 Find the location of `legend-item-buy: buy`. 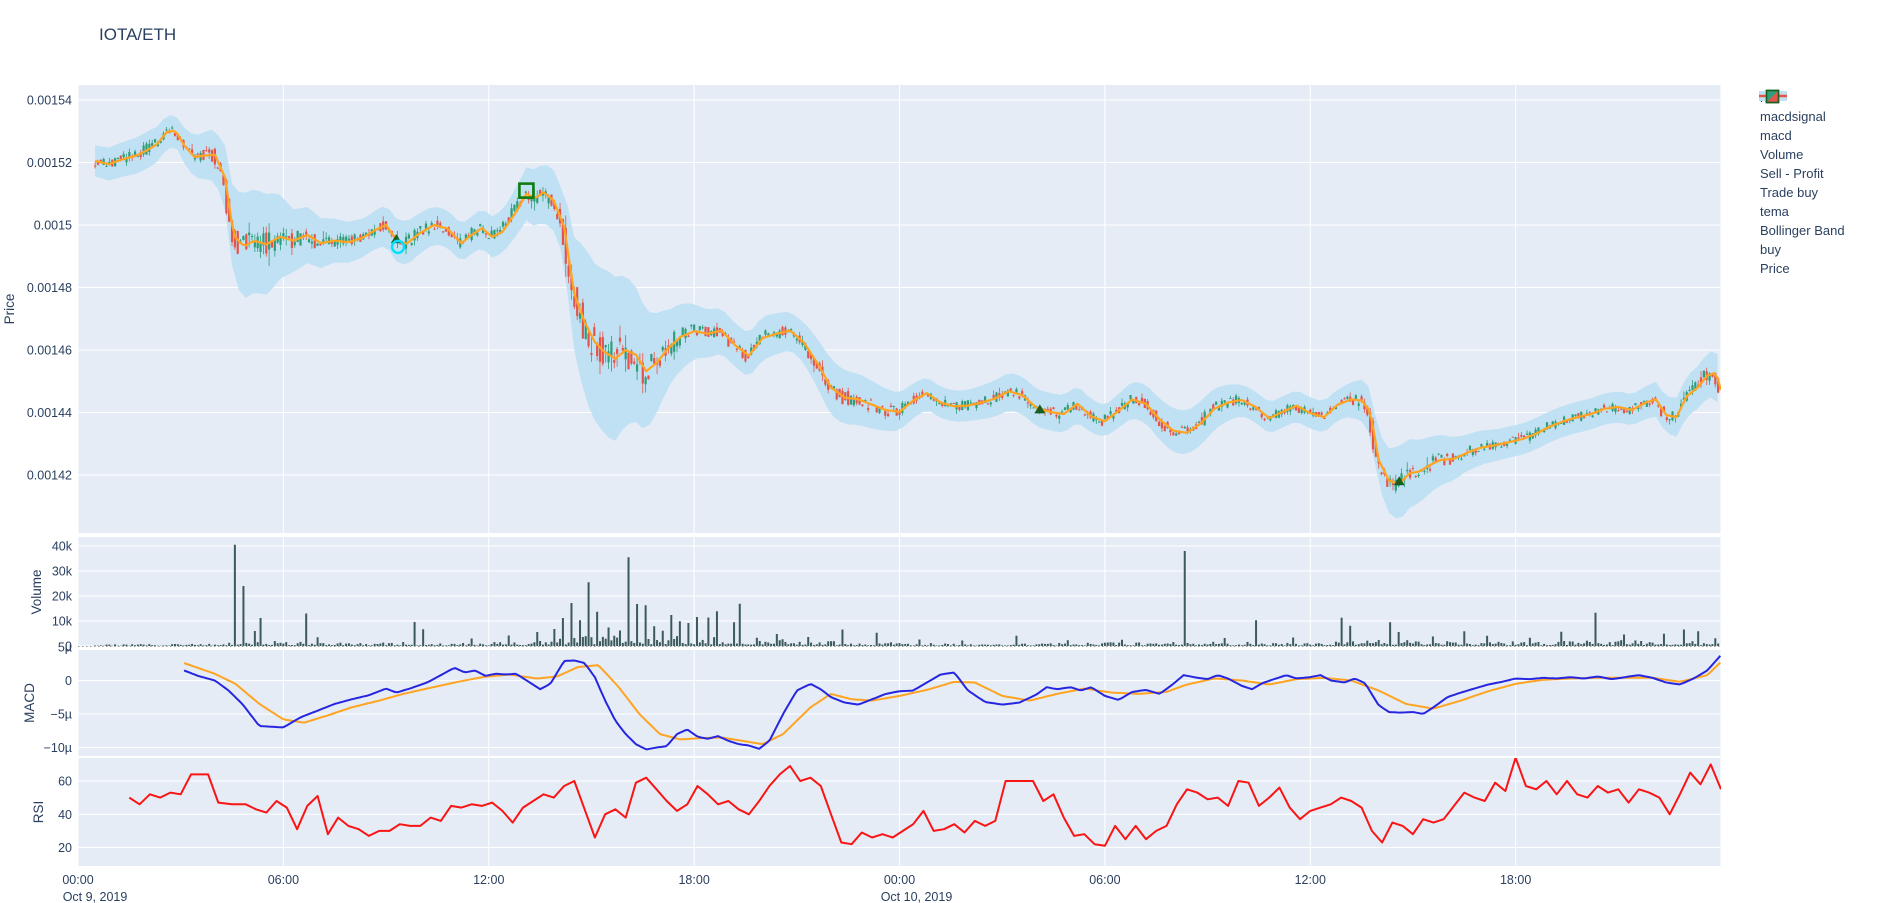

legend-item-buy: buy is located at coordinates (1800, 175).